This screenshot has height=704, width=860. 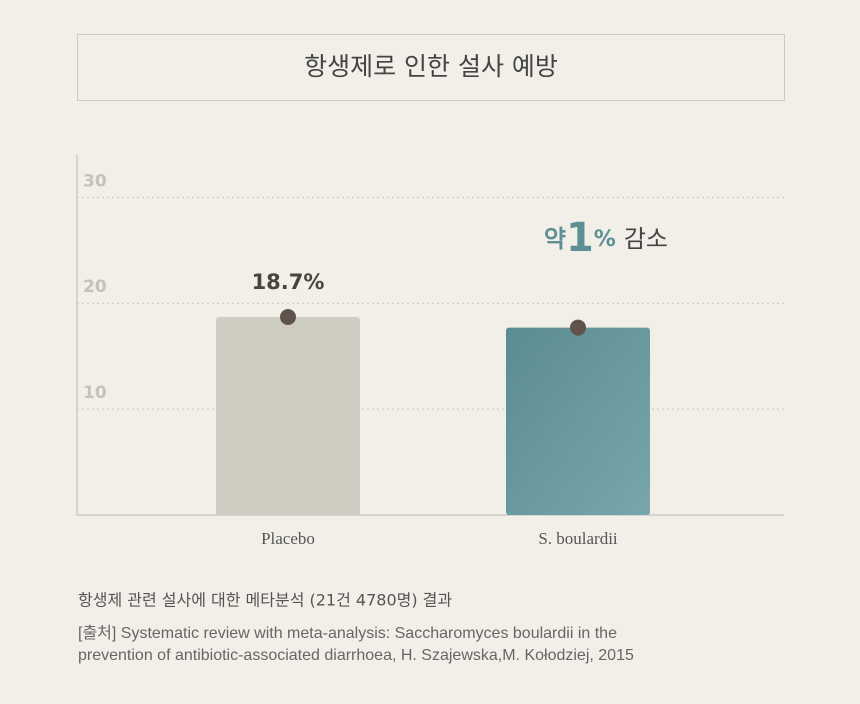 I want to click on annotation-unit: %, so click(x=605, y=239).